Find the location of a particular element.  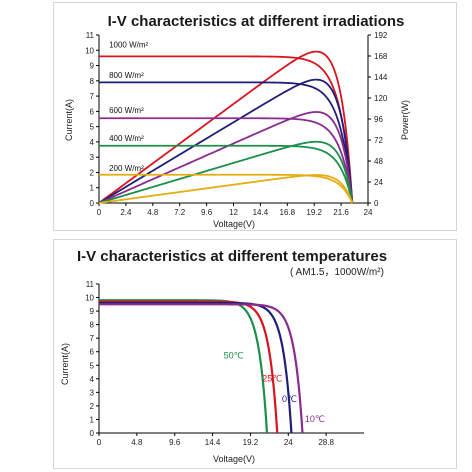

chart2-y-tick-label: 2 is located at coordinates (92, 406).